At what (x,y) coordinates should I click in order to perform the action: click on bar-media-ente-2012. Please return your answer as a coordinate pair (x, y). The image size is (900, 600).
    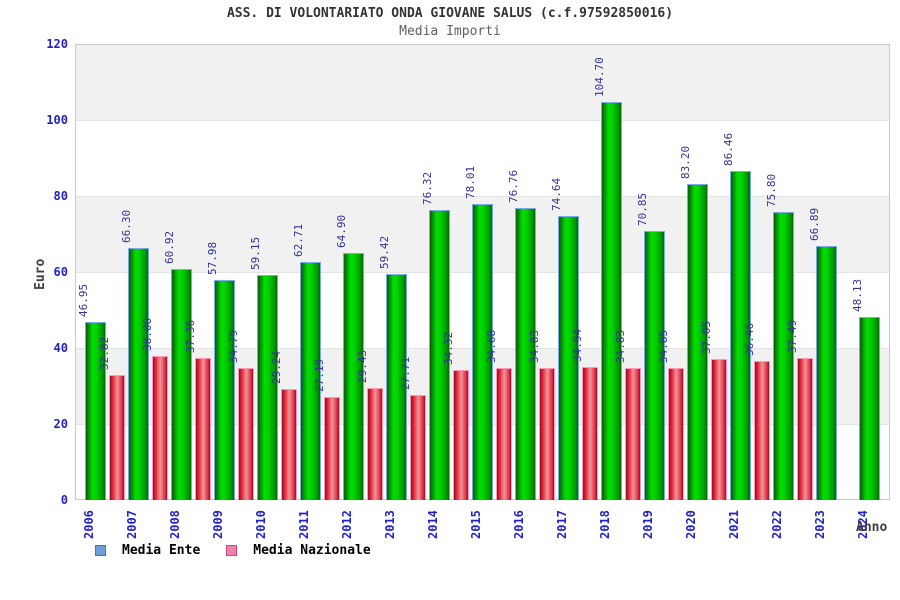
    Looking at the image, I should click on (353, 376).